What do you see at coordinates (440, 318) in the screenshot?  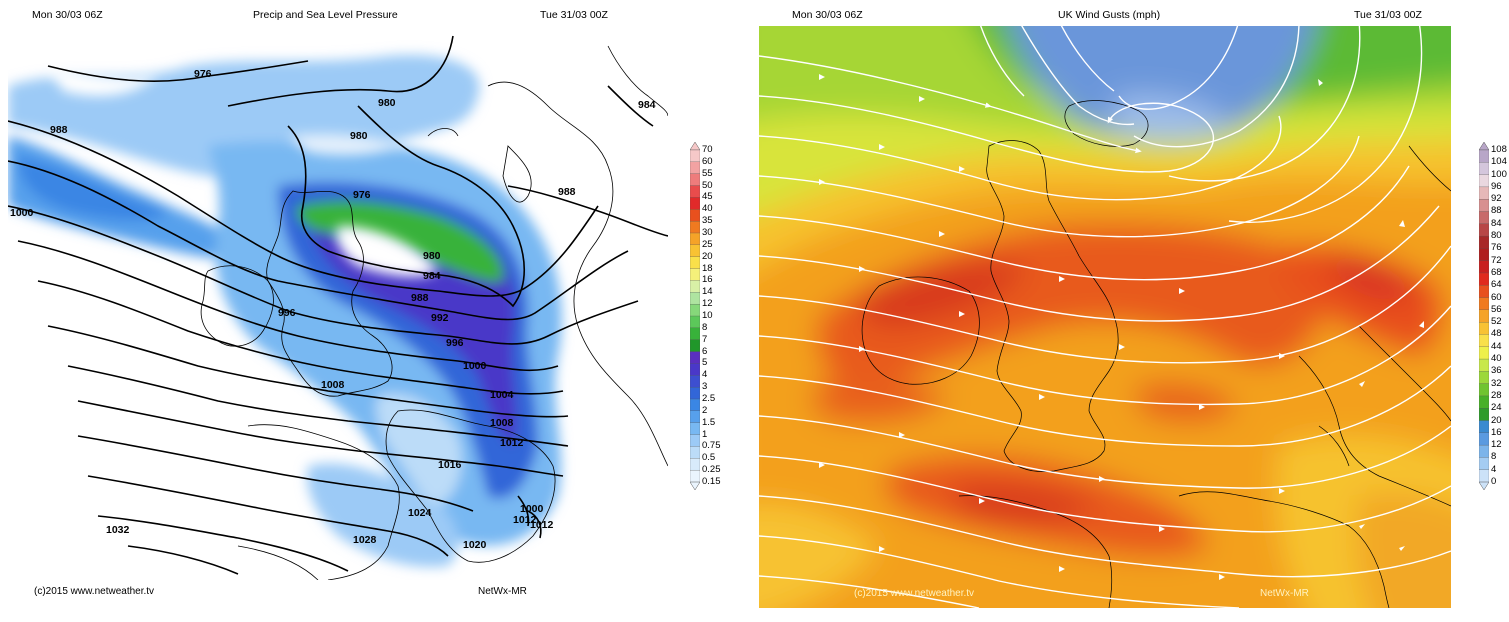 I see `isobar-label: 992` at bounding box center [440, 318].